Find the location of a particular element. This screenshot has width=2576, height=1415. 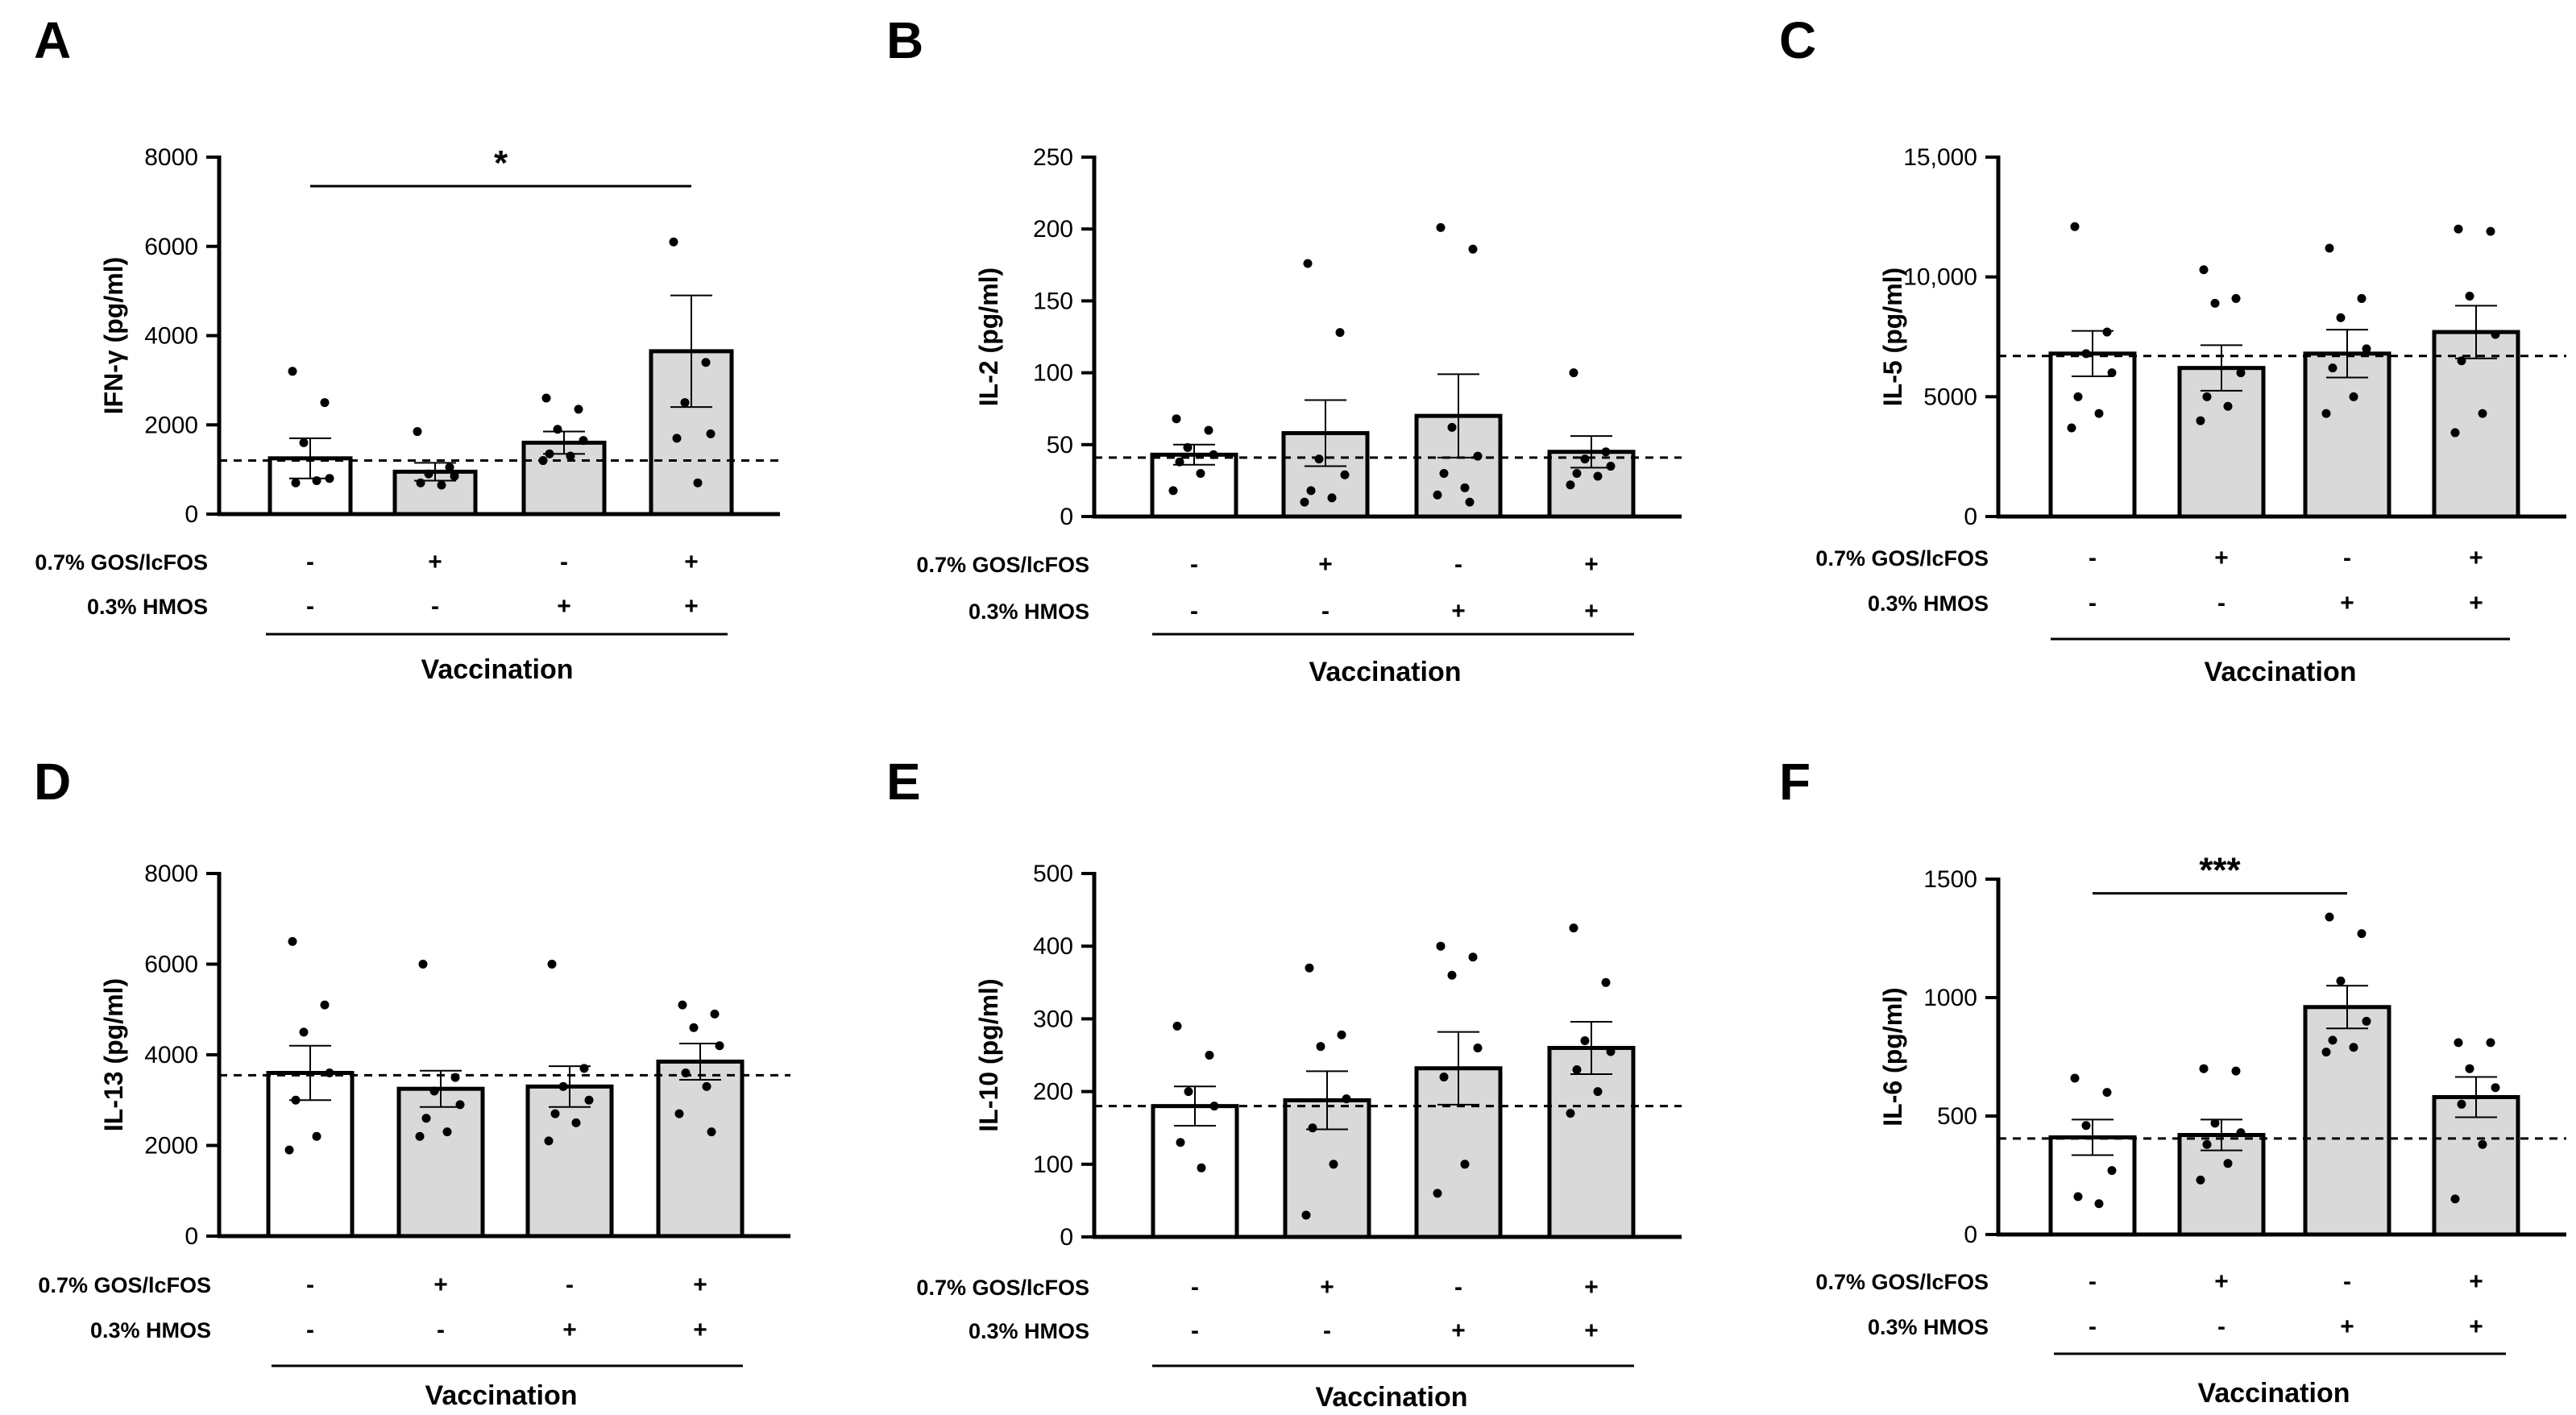

y-tick-label: 1500 is located at coordinates (1950, 879).